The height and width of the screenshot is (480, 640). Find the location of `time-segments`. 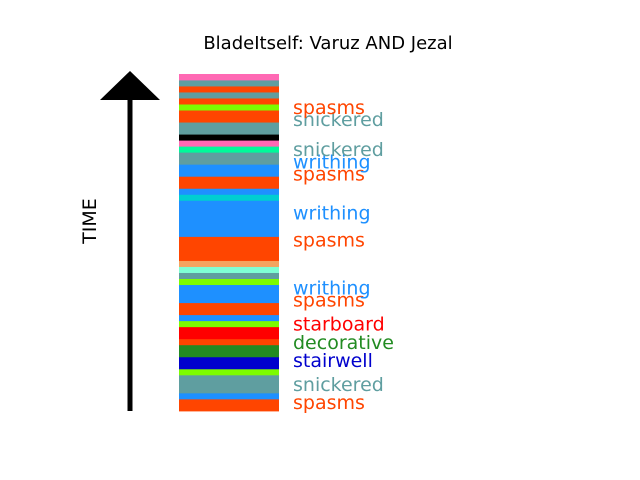

time-segments is located at coordinates (229, 243).